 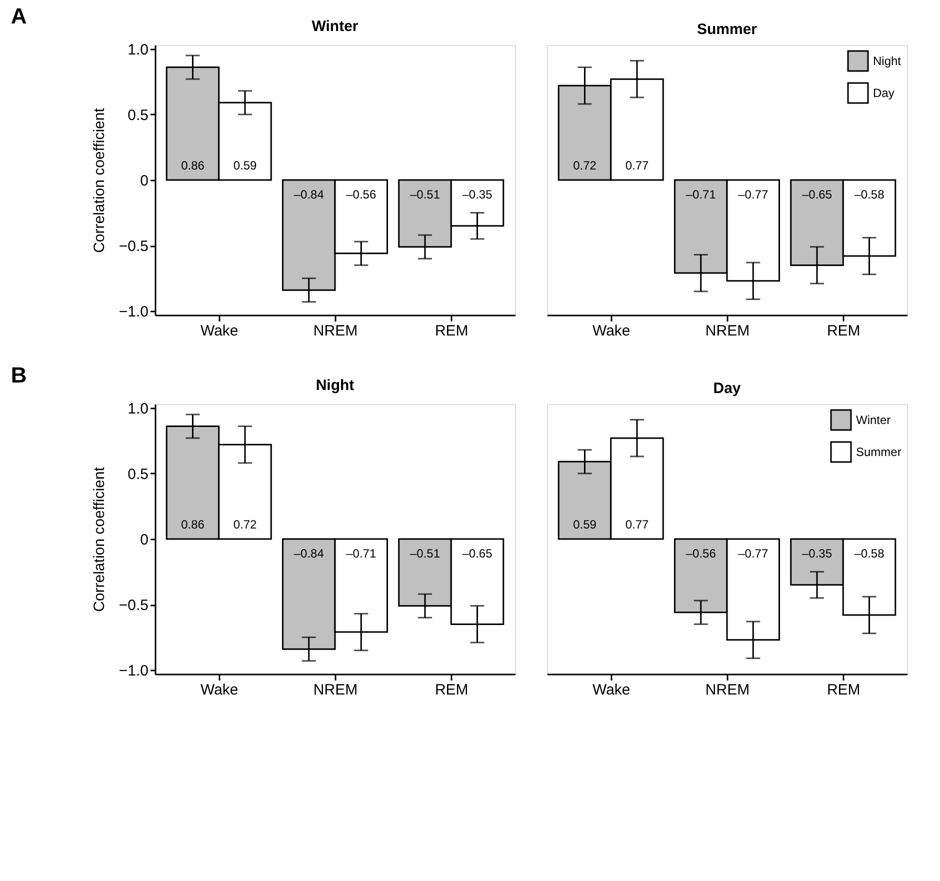 I want to click on legend-label: Day, so click(x=883, y=93).